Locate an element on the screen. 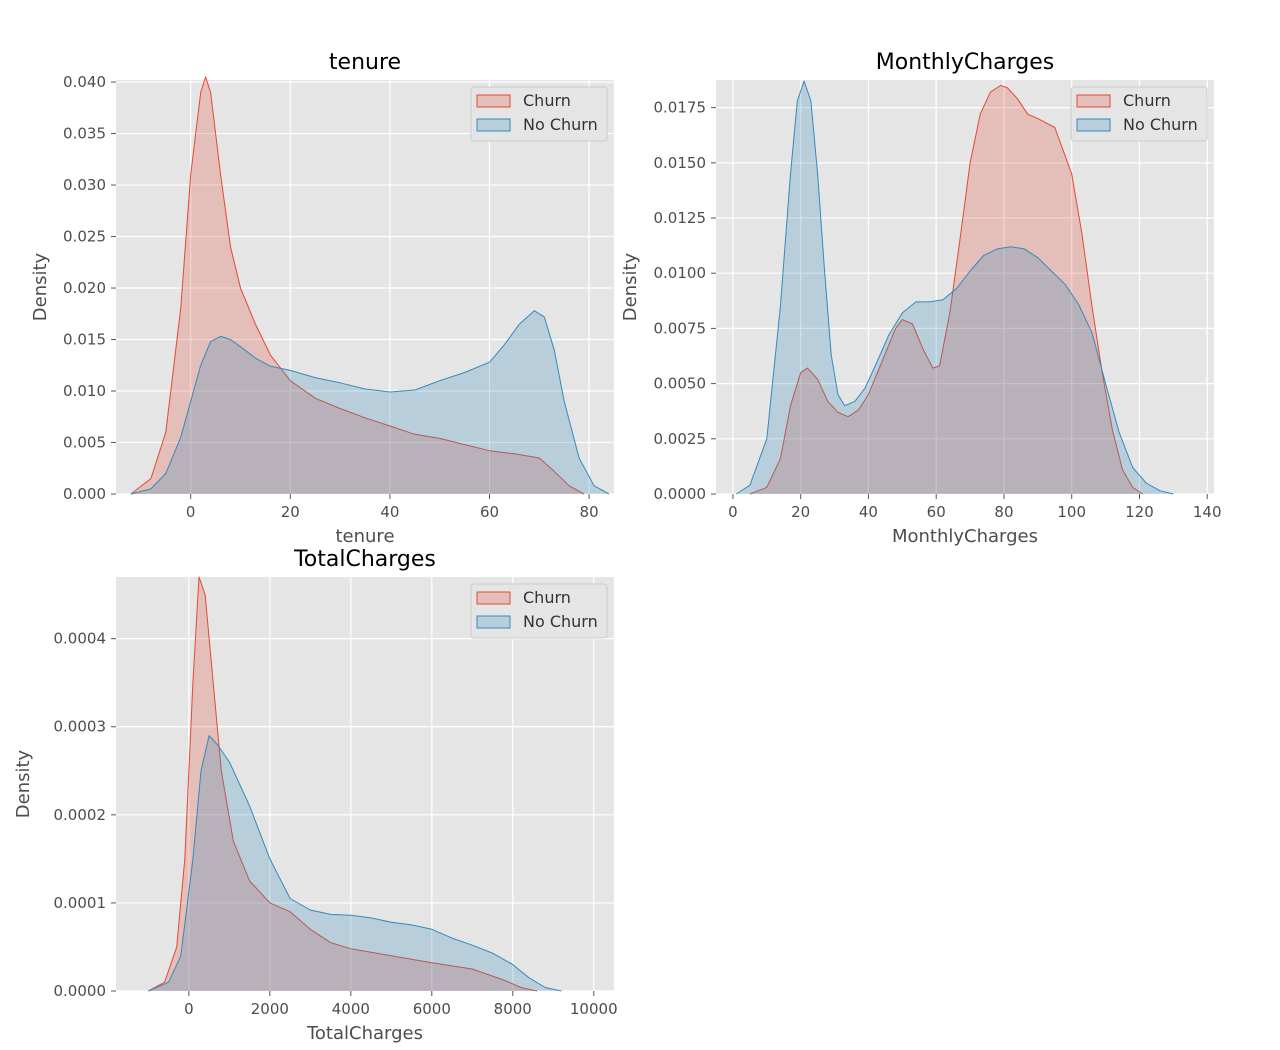  y-tick-label: 0.0001 is located at coordinates (80, 903).